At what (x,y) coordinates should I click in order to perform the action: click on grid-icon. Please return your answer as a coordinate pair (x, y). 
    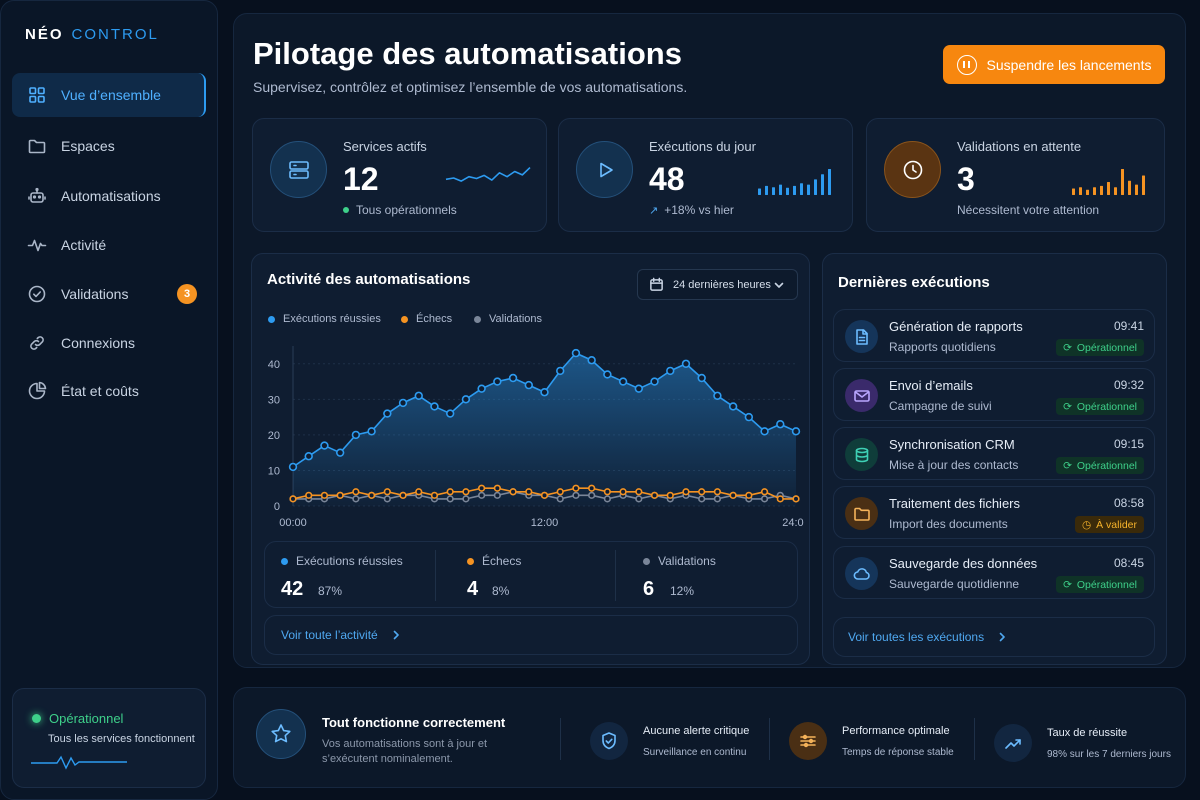
    Looking at the image, I should click on (37, 95).